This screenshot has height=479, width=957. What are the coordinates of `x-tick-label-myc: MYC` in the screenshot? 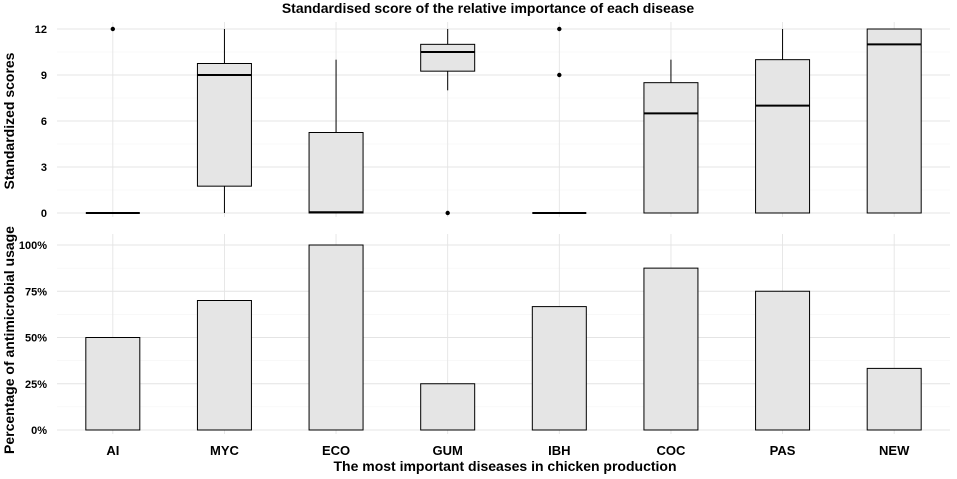 It's located at (225, 450).